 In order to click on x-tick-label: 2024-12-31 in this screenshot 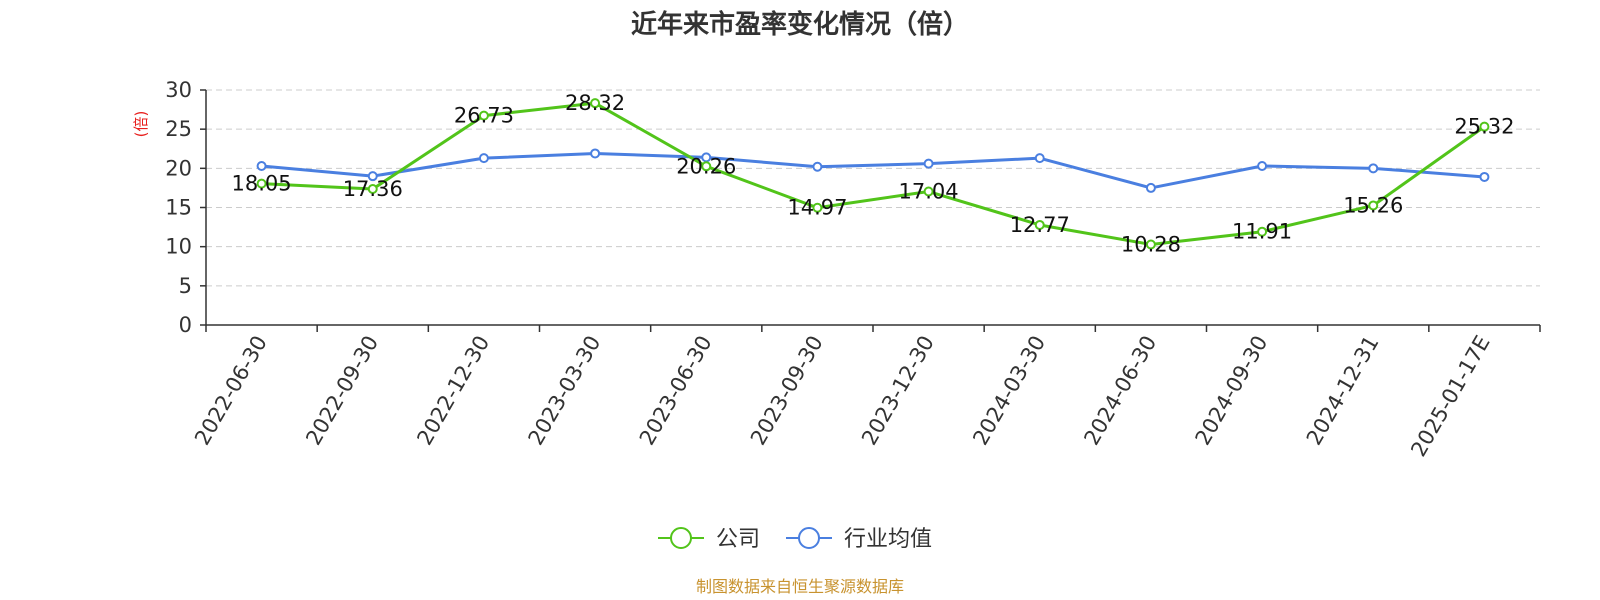, I will do `click(1343, 391)`.